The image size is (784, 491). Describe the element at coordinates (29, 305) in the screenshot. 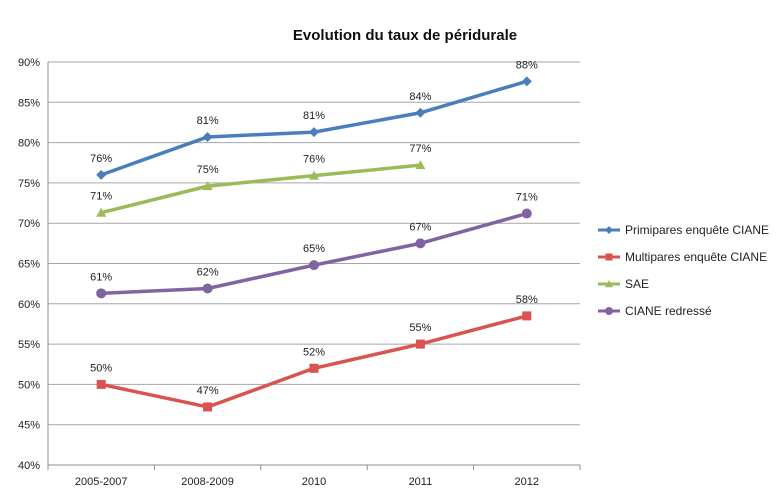

I see `y-tick-label: 60%` at that location.